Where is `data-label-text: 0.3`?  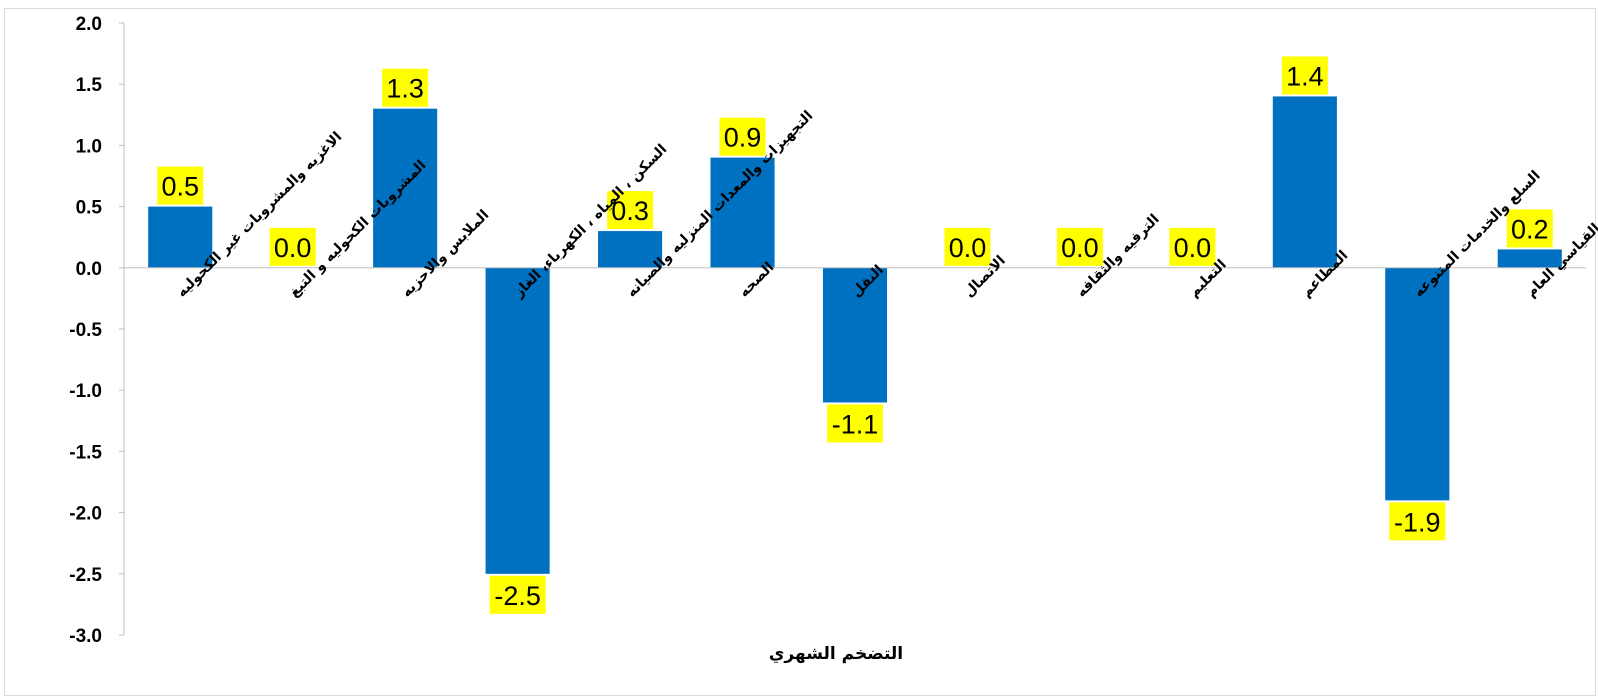
data-label-text: 0.3 is located at coordinates (630, 211).